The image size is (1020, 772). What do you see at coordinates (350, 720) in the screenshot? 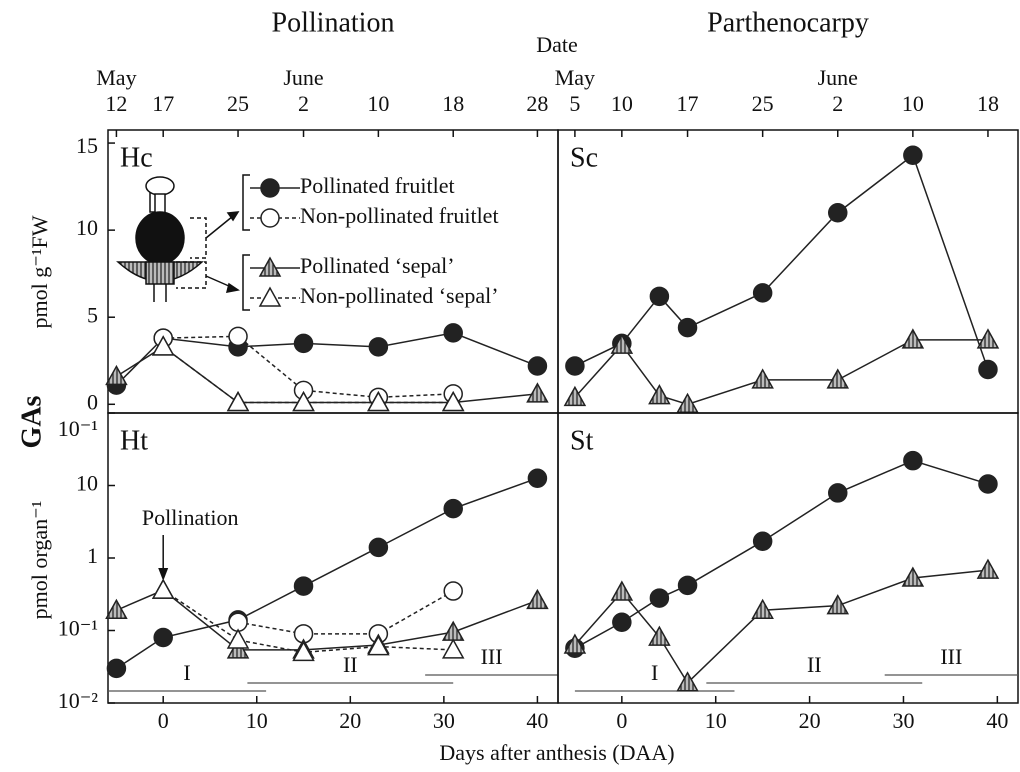
I see `x-tick-label: 20` at bounding box center [350, 720].